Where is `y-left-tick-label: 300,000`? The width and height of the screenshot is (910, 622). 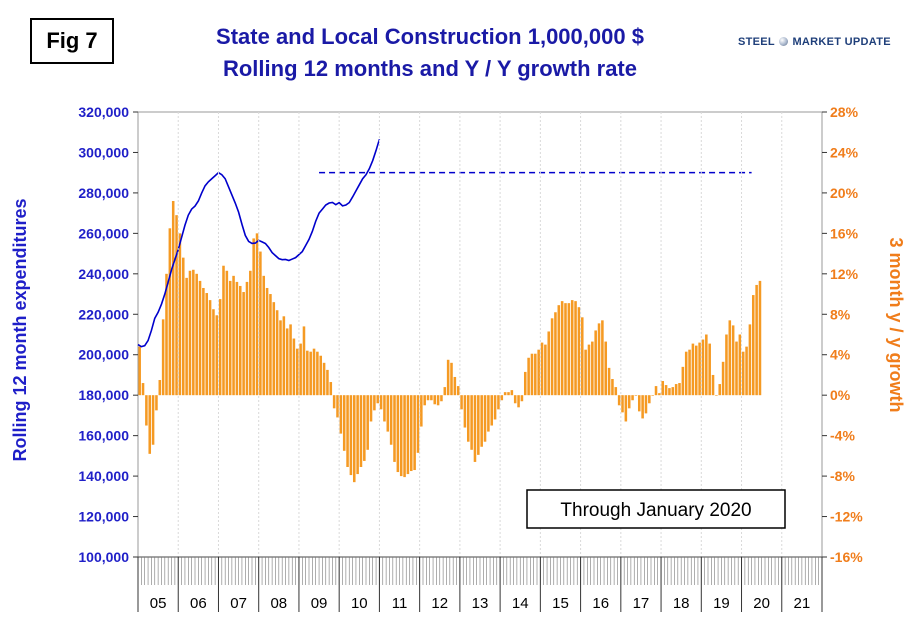
y-left-tick-label: 300,000 is located at coordinates (103, 152).